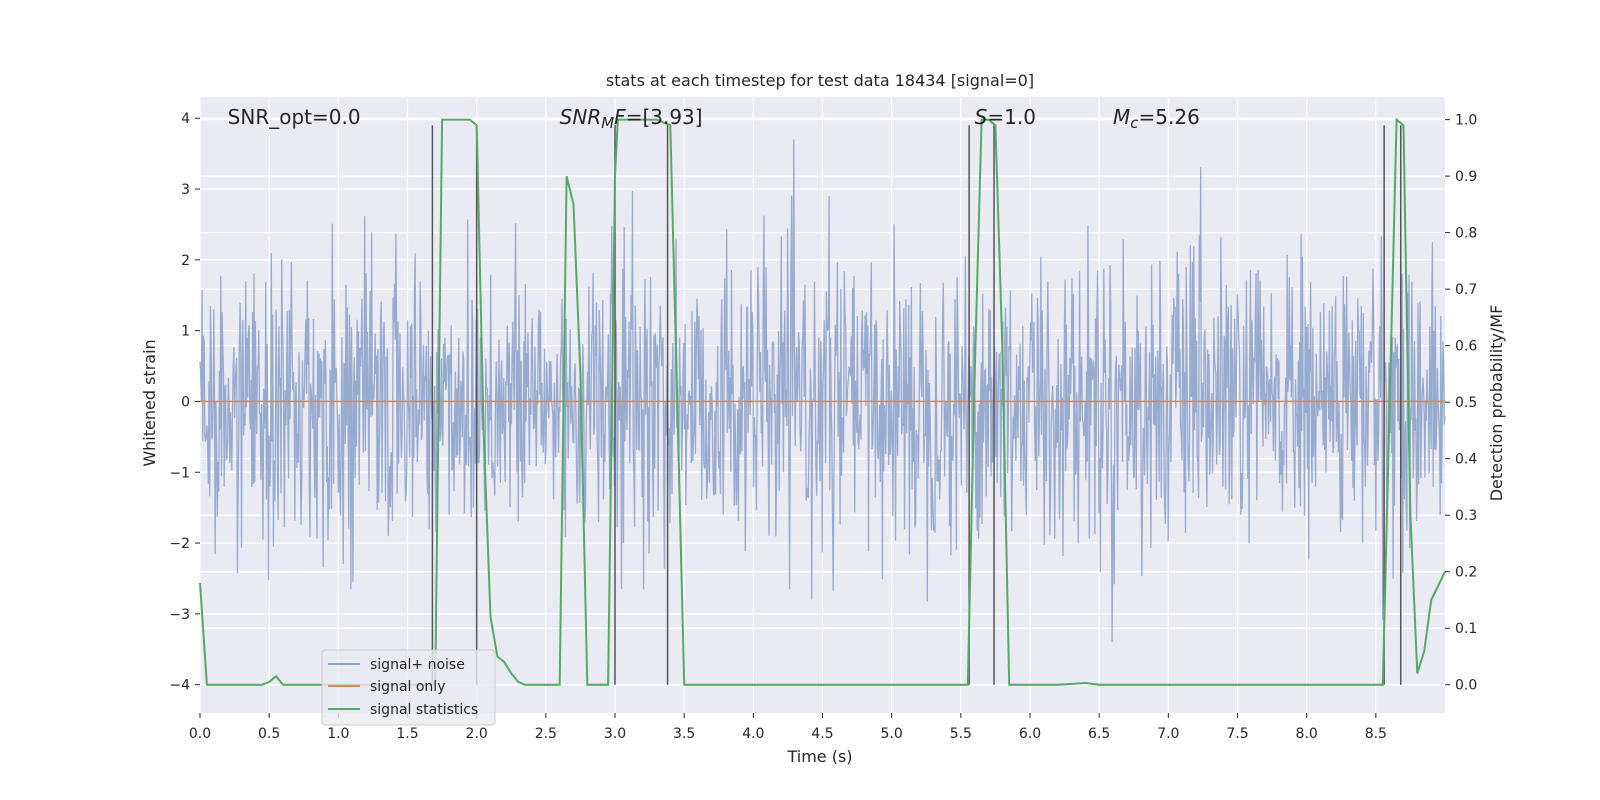 The height and width of the screenshot is (800, 1600). I want to click on x-tick-label: 7.5, so click(1237, 734).